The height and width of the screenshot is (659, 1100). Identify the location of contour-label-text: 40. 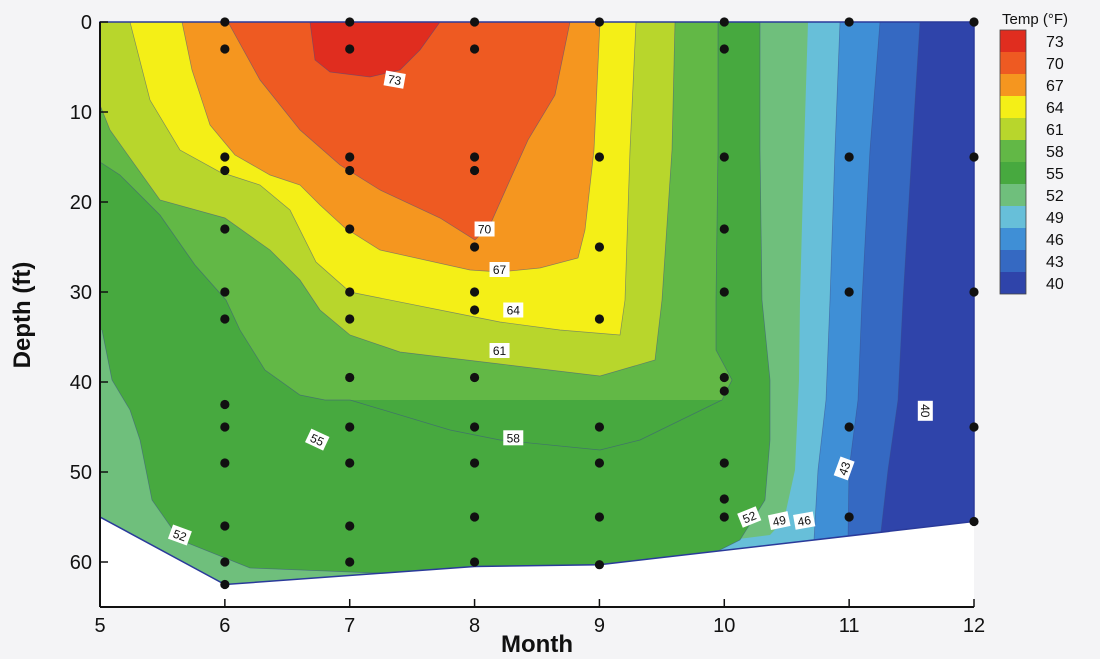
(925, 411).